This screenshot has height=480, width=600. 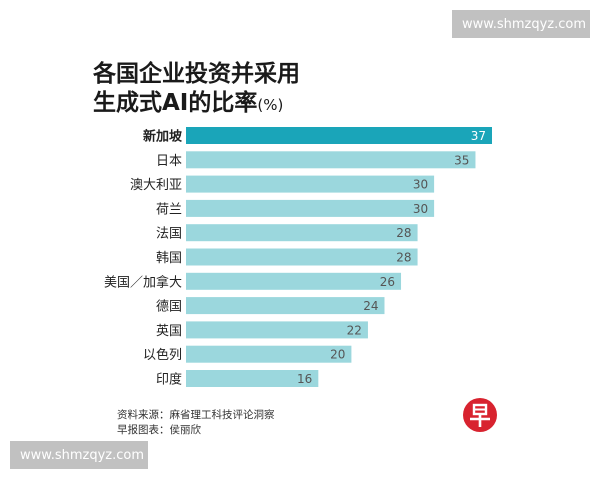 What do you see at coordinates (196, 423) in the screenshot?
I see `source-note: 资料来源：麻省理工科技评论洞察 早报图表：侯丽欣` at bounding box center [196, 423].